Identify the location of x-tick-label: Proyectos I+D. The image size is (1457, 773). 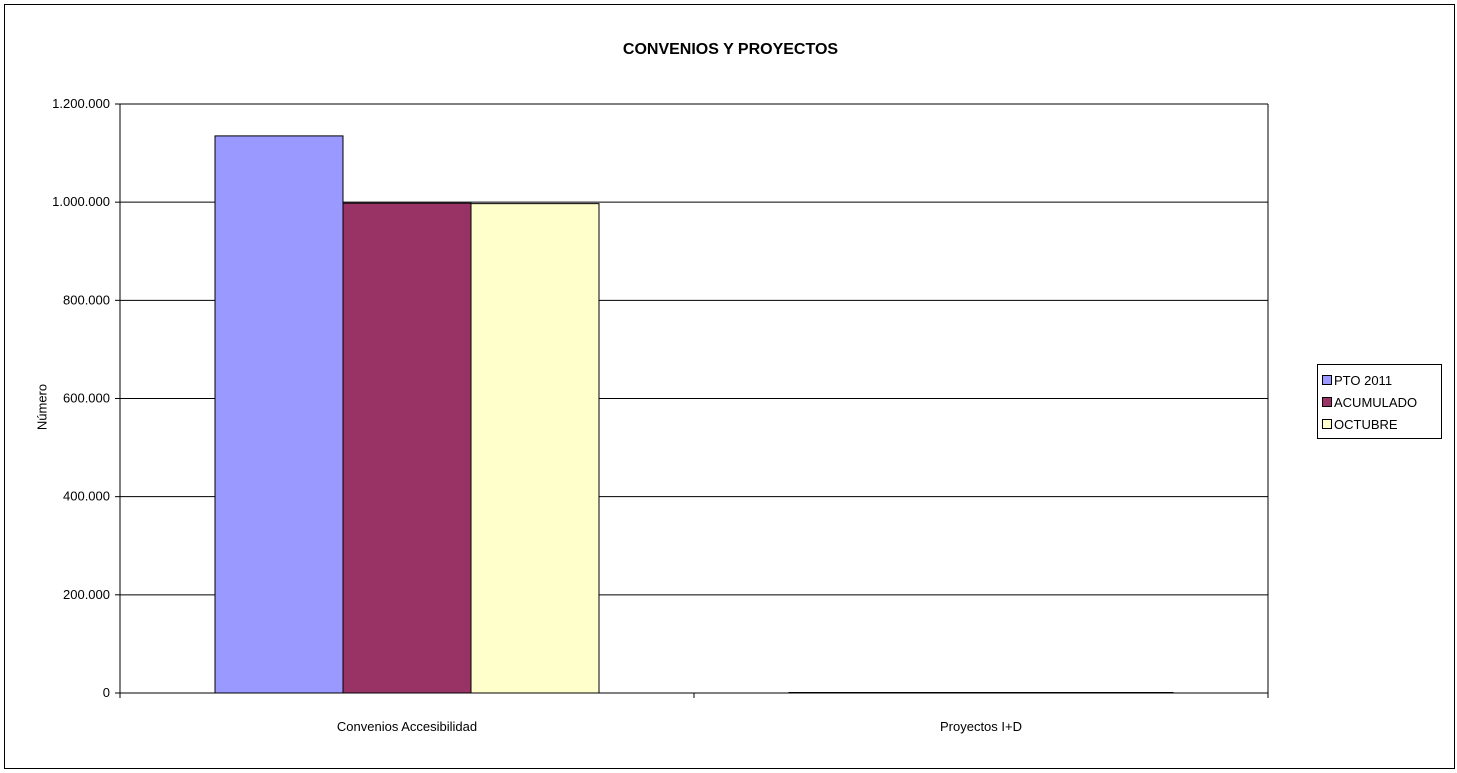
(981, 726).